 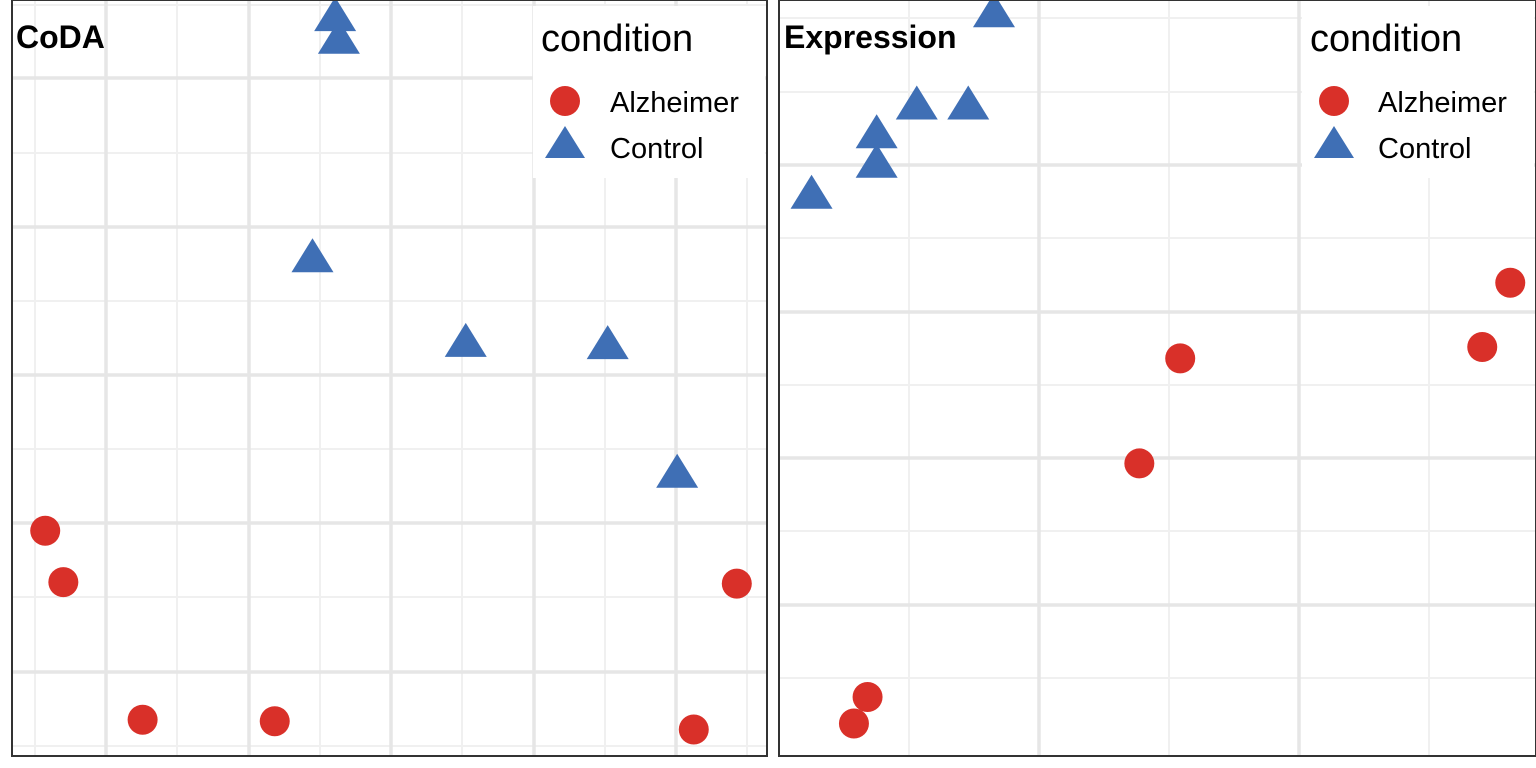 I want to click on expression-legend-alzheimer-label: Alzheimer, so click(x=1442, y=103).